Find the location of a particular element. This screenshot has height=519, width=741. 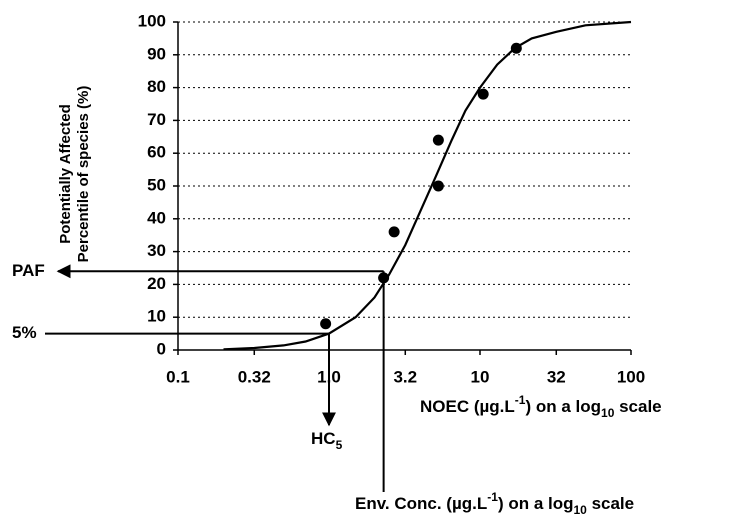

annotation-text: HC5 is located at coordinates (327, 440).